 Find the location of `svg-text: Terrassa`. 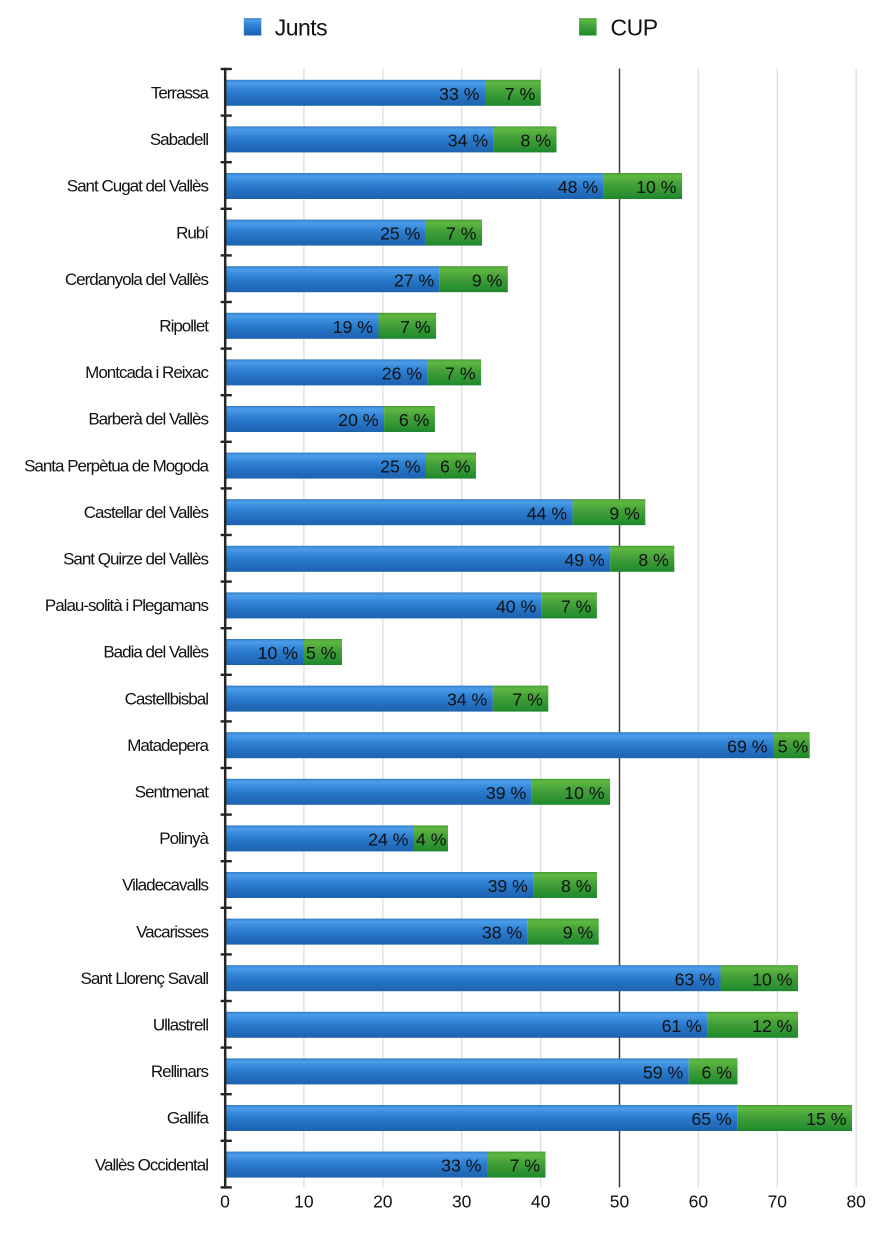

svg-text: Terrassa is located at coordinates (180, 93).